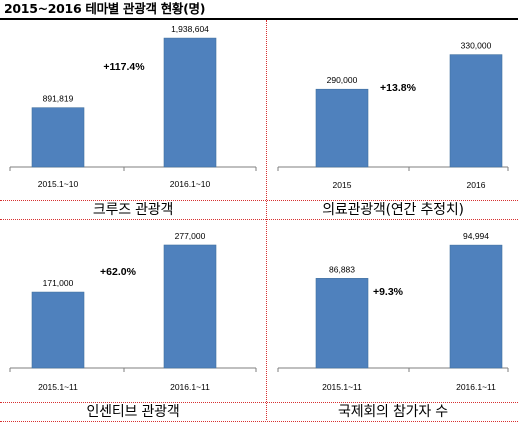  What do you see at coordinates (105, 8) in the screenshot?
I see `page-title: 2015~2016 테마별 관광객 현황(명)` at bounding box center [105, 8].